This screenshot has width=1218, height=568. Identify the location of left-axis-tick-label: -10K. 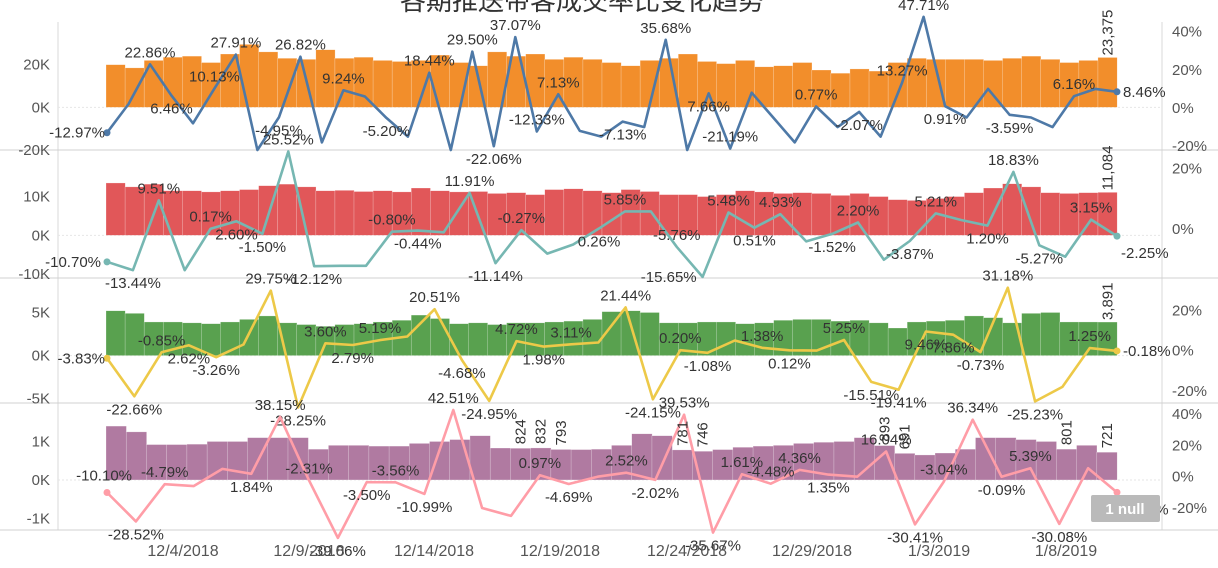
(34, 274).